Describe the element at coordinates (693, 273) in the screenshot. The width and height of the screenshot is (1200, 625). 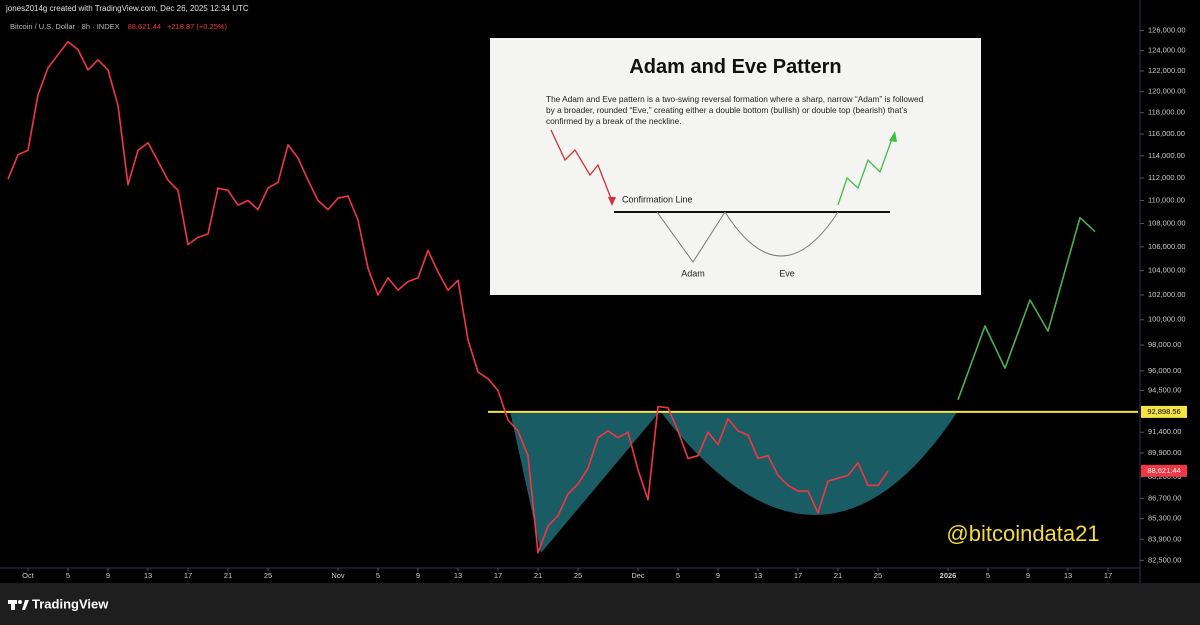
I see `adam-label: Adam` at that location.